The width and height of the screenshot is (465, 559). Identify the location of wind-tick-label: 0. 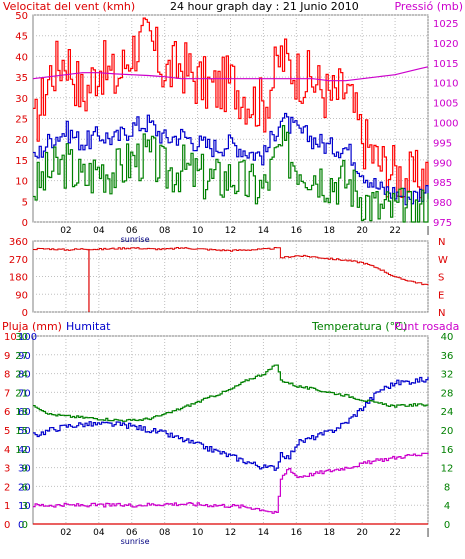
(25, 223).